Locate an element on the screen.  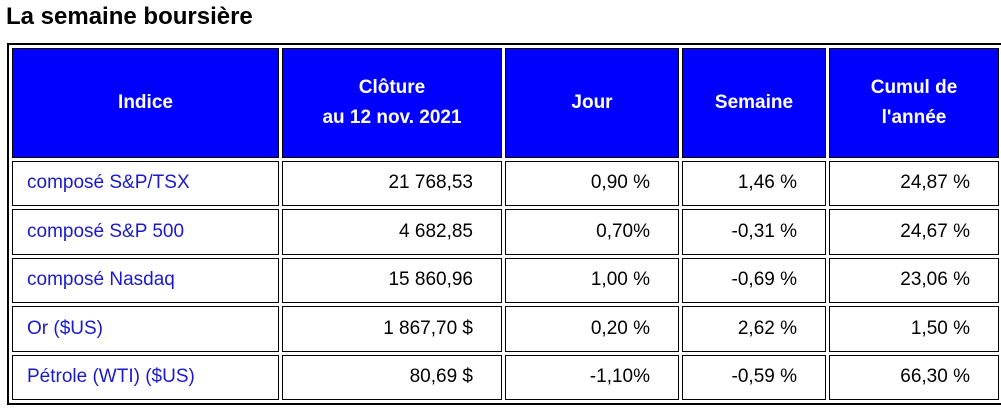
header-cell: Indice is located at coordinates (145, 103).